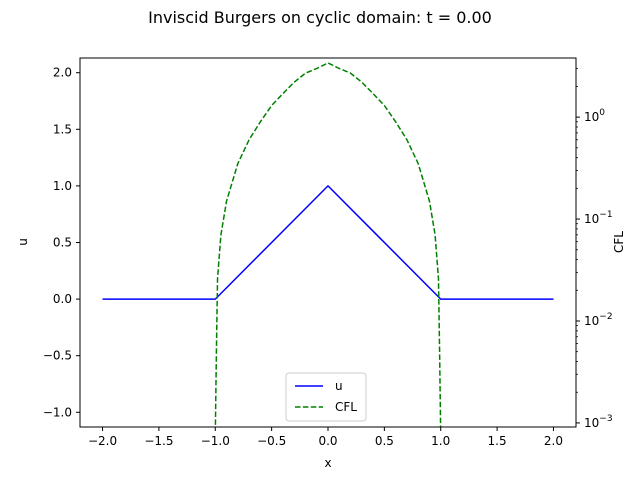 The height and width of the screenshot is (480, 640). Describe the element at coordinates (102, 441) in the screenshot. I see `x-tick-label: −2.0` at that location.